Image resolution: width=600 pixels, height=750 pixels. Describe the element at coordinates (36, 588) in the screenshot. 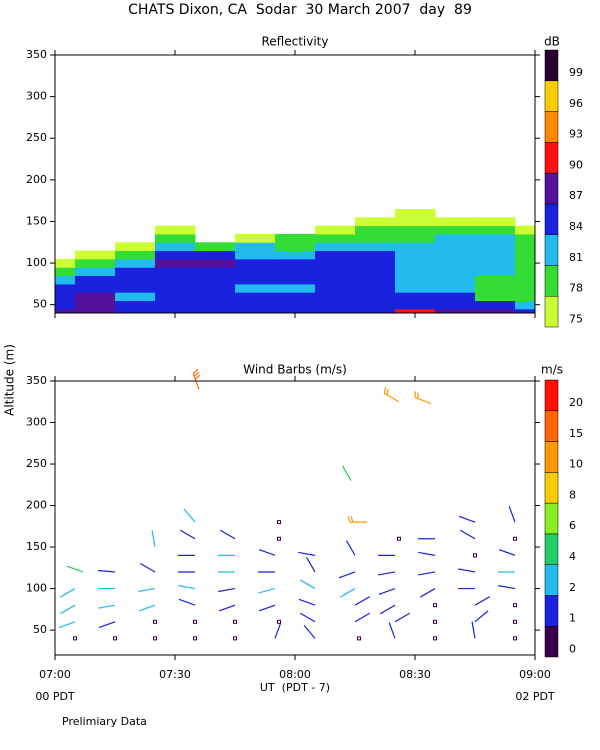

I see `y-tick-label: 100` at that location.